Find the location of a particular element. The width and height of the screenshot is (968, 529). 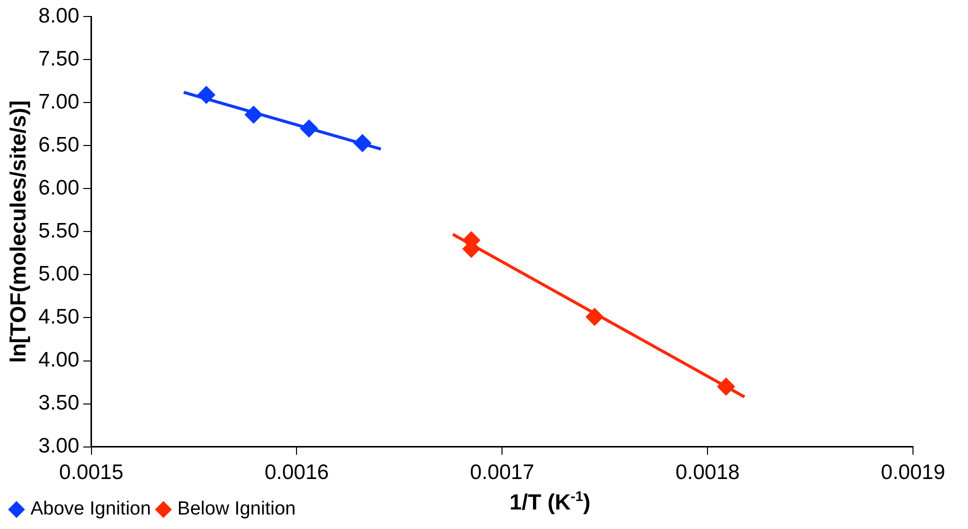

y-axis-title: ln[TOF(molecules/site/s)] is located at coordinates (17, 231).